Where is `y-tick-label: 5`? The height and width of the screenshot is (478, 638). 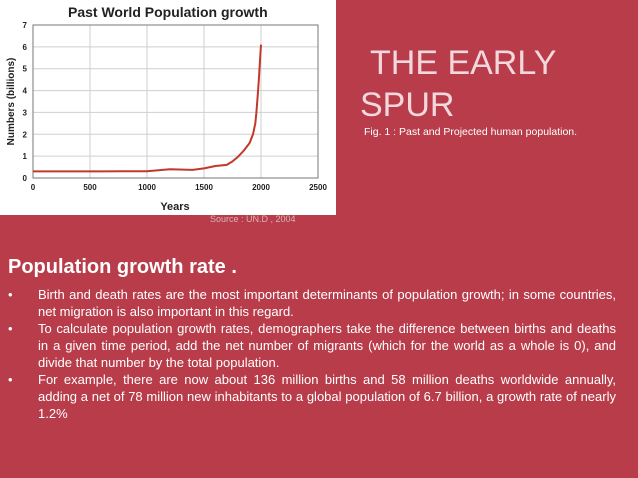
y-tick-label: 5 is located at coordinates (25, 69).